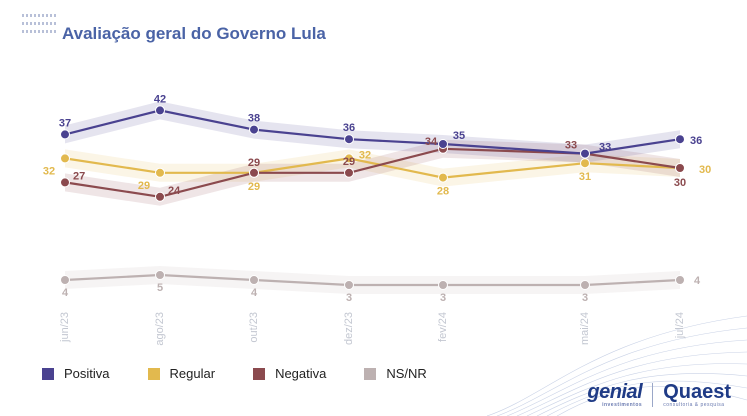  I want to click on x-tick-label-0: jun/23, so click(65, 327).